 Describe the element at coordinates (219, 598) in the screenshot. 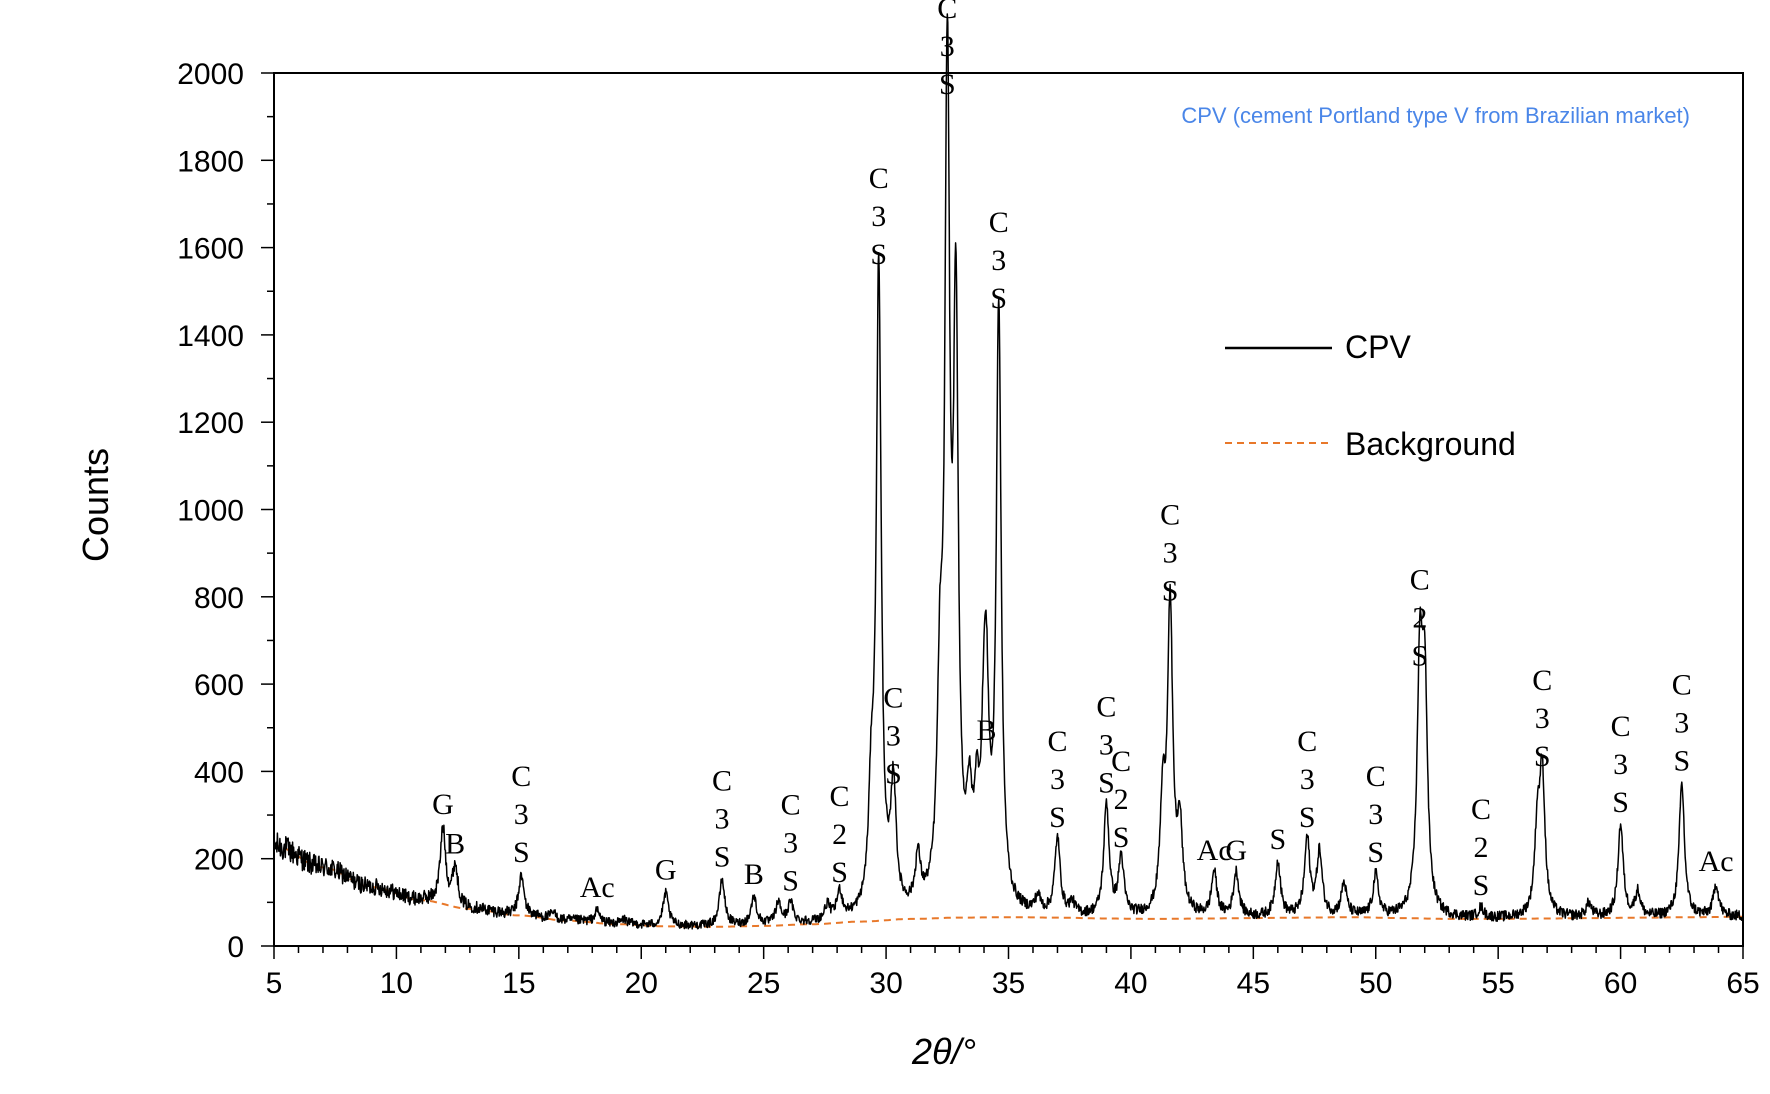

I see `y-tick-label: 800` at that location.